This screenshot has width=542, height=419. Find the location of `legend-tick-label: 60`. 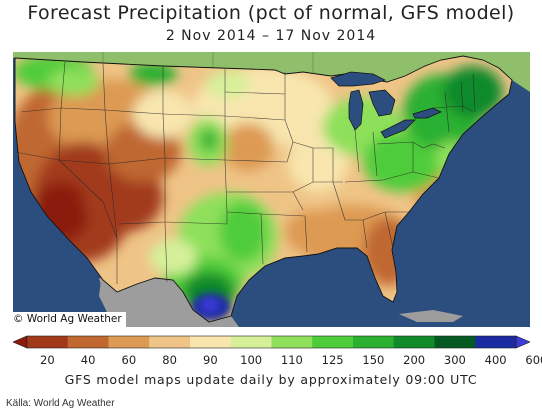

legend-tick-label: 60 is located at coordinates (129, 360).